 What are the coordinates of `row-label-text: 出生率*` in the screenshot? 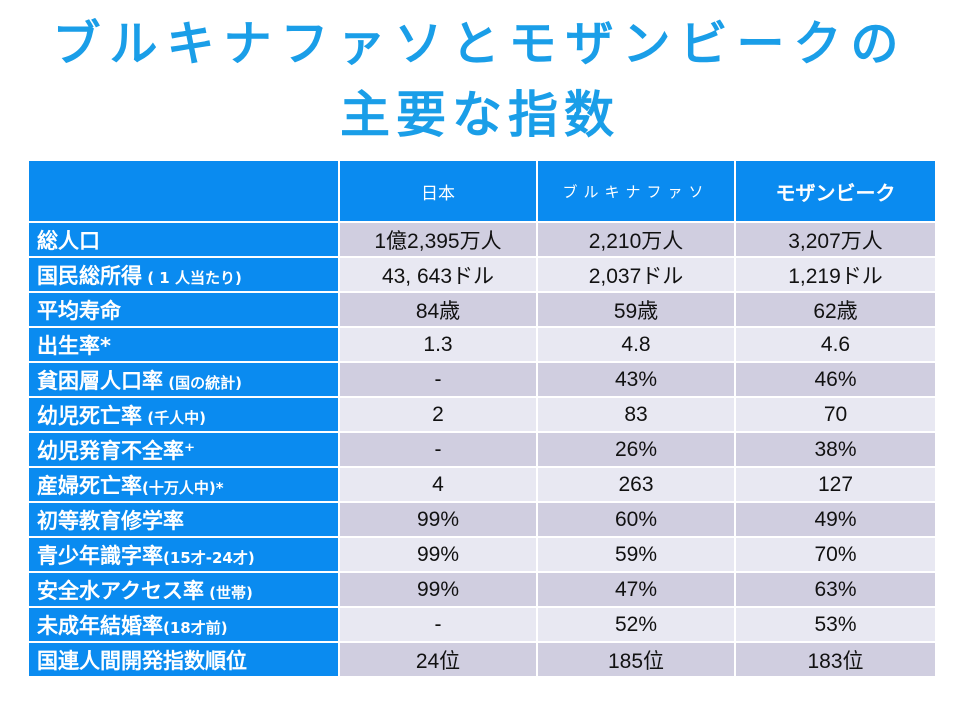 It's located at (74, 345).